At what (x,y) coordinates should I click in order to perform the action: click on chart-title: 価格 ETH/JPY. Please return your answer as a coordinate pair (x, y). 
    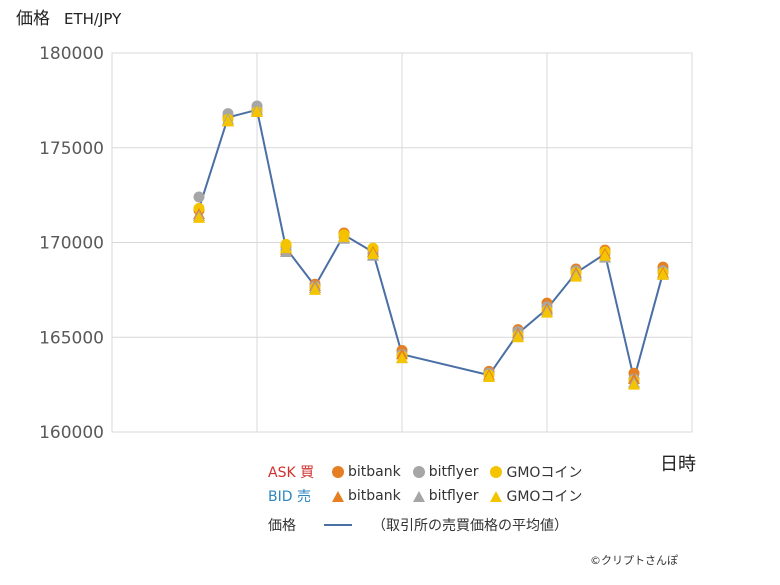
    Looking at the image, I should click on (68, 16).